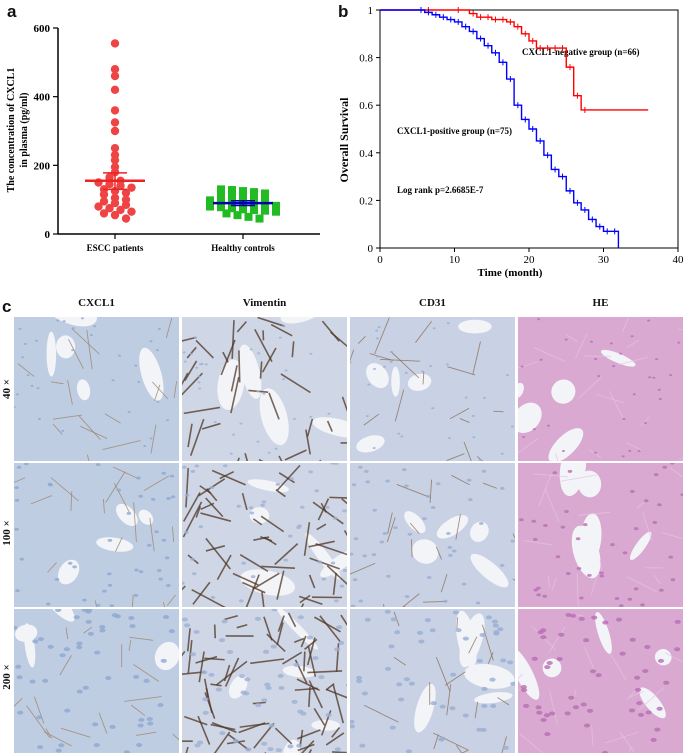 The height and width of the screenshot is (753, 685). Describe the element at coordinates (243, 248) in the screenshot. I see `x-tick-label: Healthy controls` at that location.